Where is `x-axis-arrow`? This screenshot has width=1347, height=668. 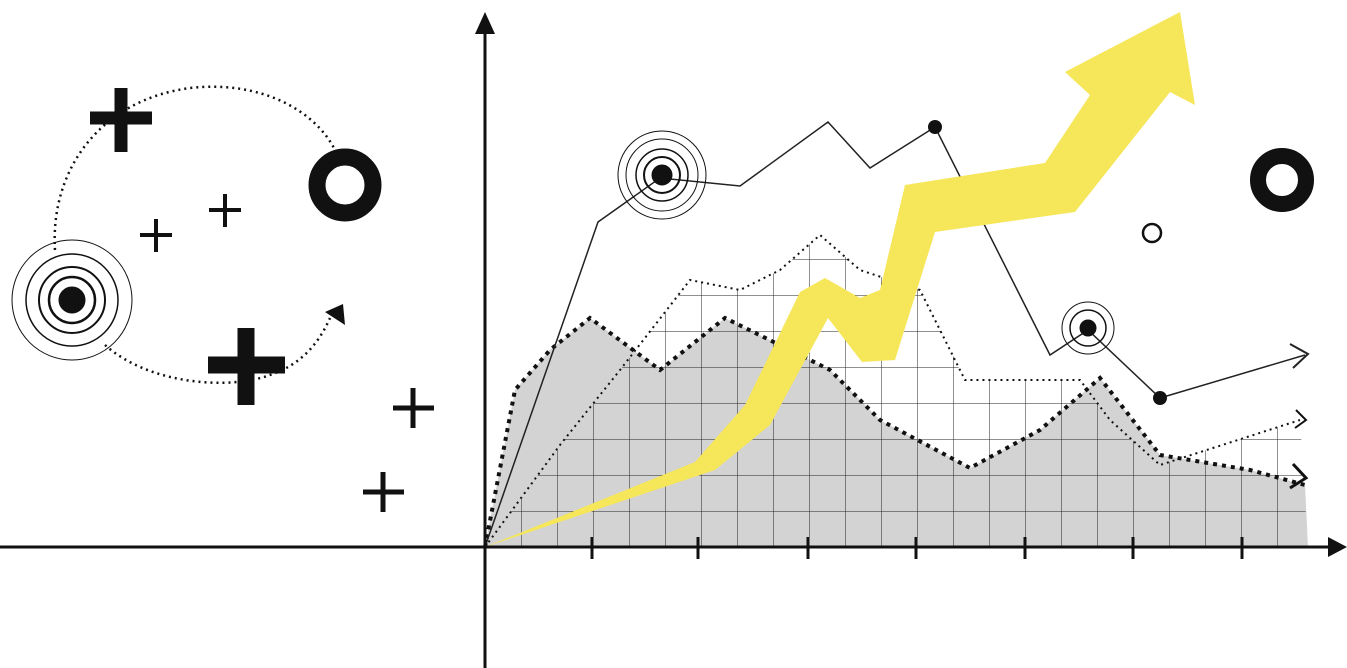
x-axis-arrow is located at coordinates (1337, 547).